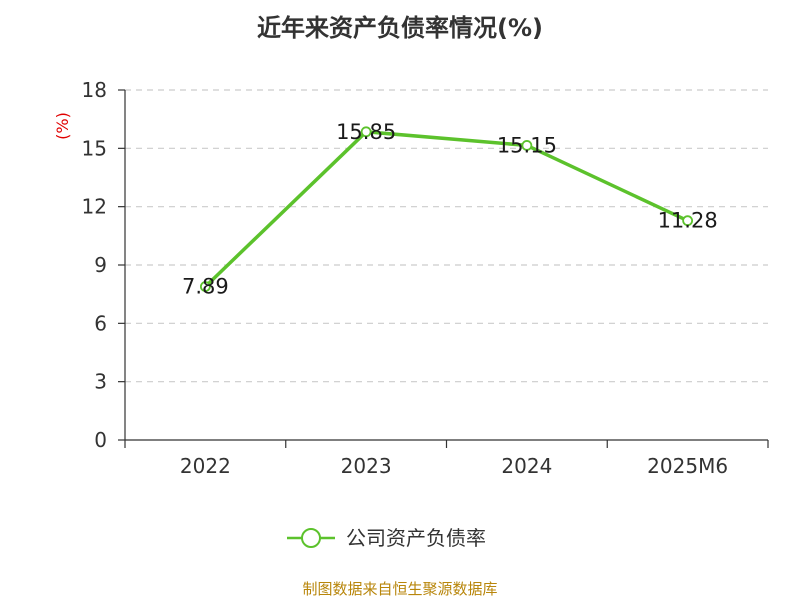 The width and height of the screenshot is (800, 600). I want to click on y-tick-label: 15, so click(94, 148).